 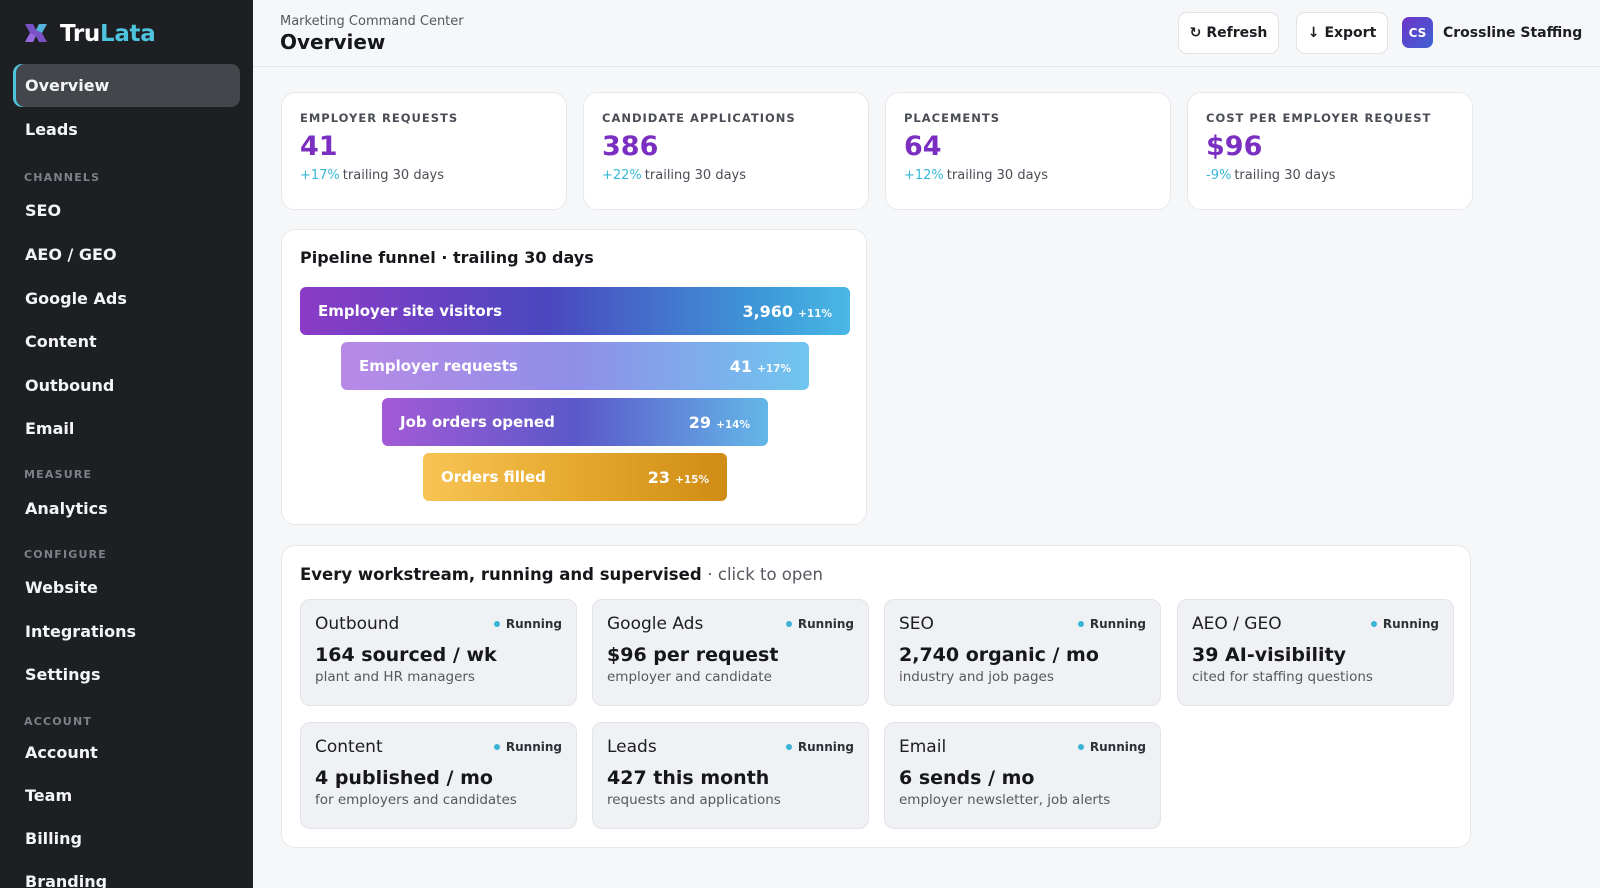 What do you see at coordinates (406, 655) in the screenshot?
I see `workstream-metric: 164 sourced / wk` at bounding box center [406, 655].